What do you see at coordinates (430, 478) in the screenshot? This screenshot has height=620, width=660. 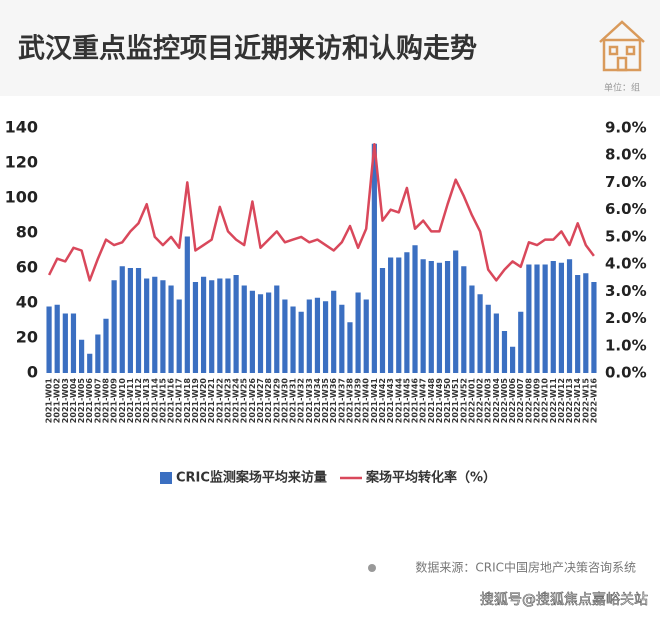 I see `legend-label: 案场平均转化率（%）` at bounding box center [430, 478].